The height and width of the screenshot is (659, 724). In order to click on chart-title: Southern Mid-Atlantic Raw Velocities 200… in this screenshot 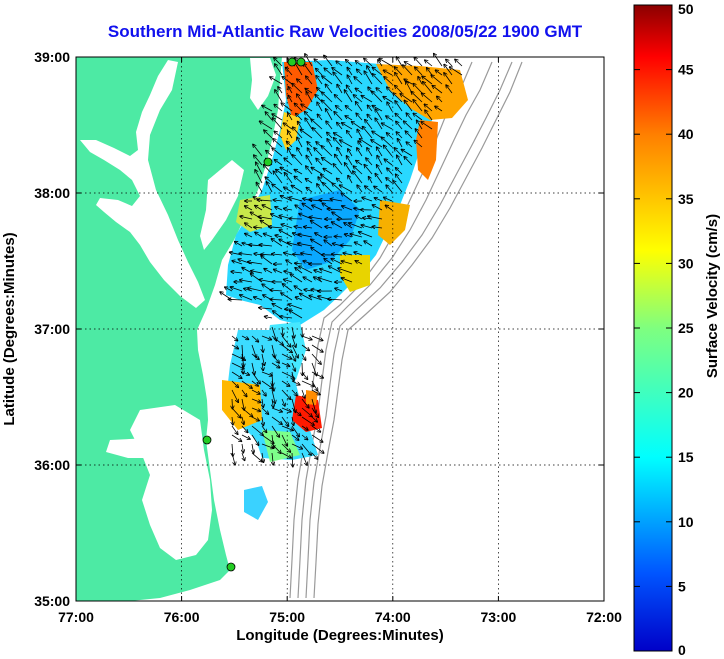, I will do `click(345, 31)`.